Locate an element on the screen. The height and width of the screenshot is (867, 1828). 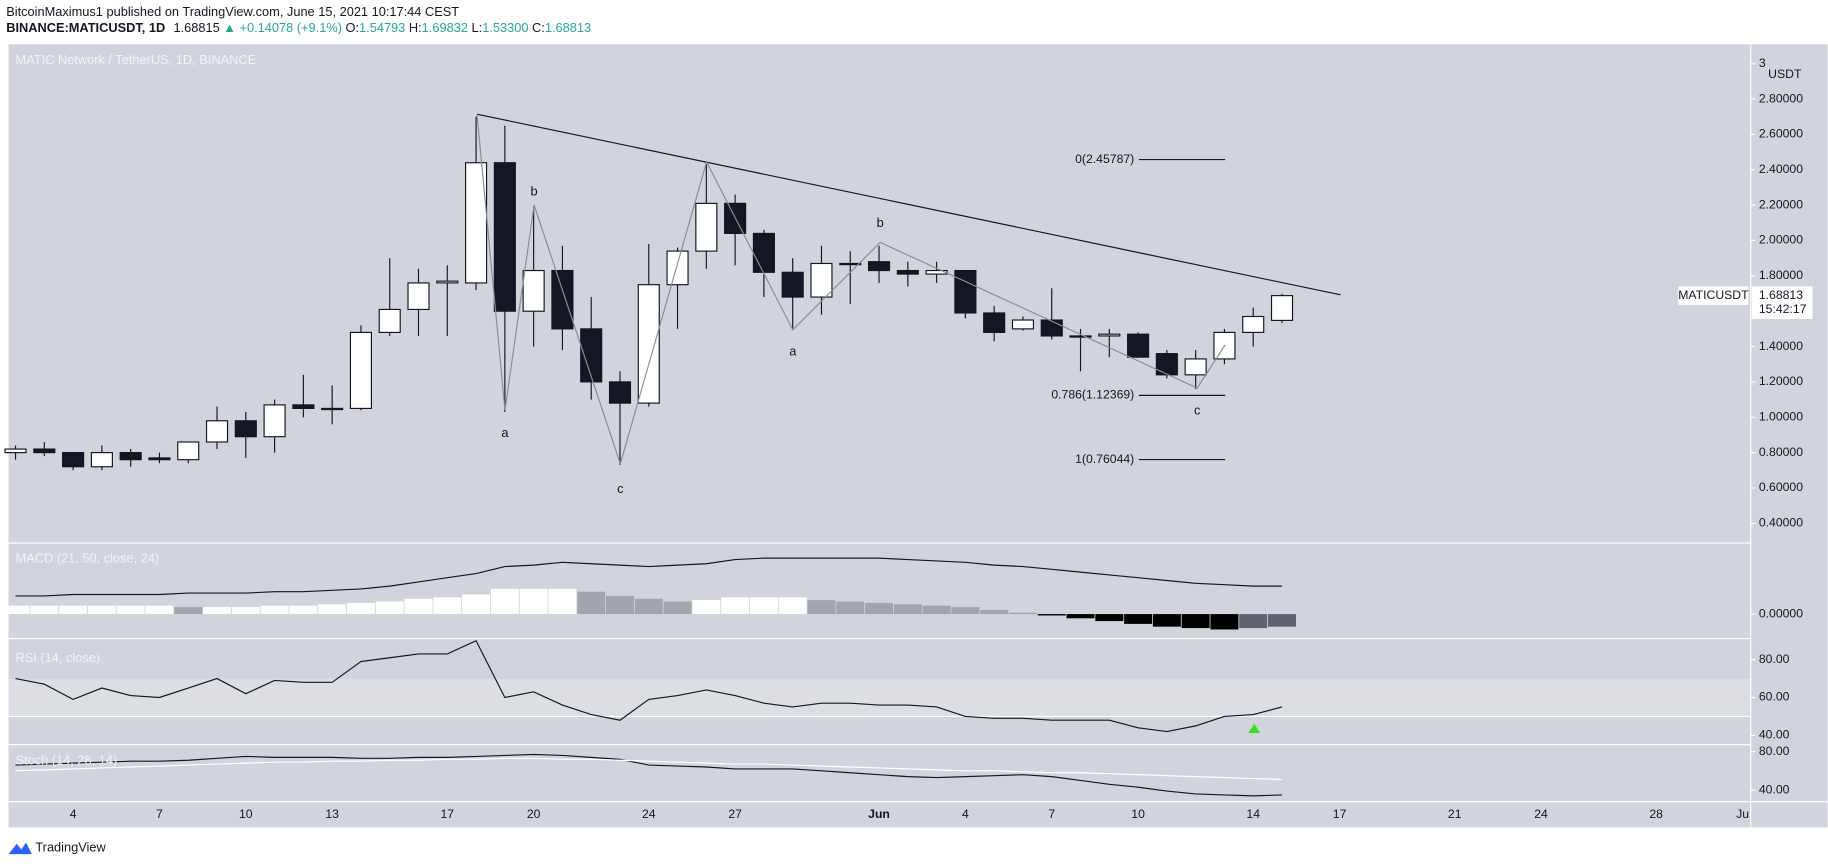
x-tick-label: 20 is located at coordinates (534, 814).